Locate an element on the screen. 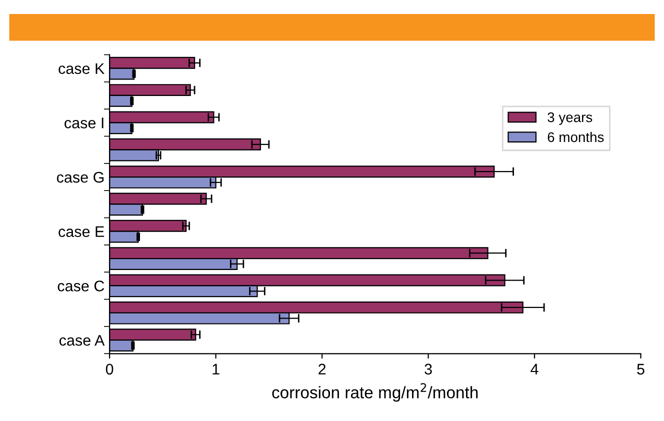 The height and width of the screenshot is (421, 664). x-axis-title: corrosion rate mg/m$^{2}$/month is located at coordinates (375, 392).